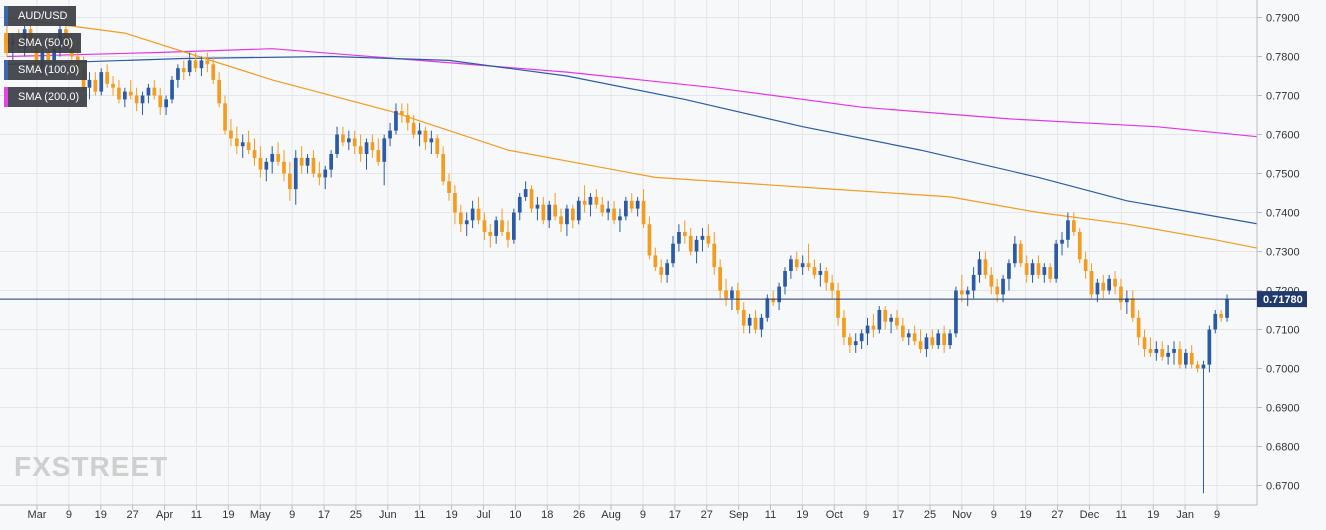 The image size is (1326, 530). I want to click on y-tick-label: 0.6700, so click(1283, 487).